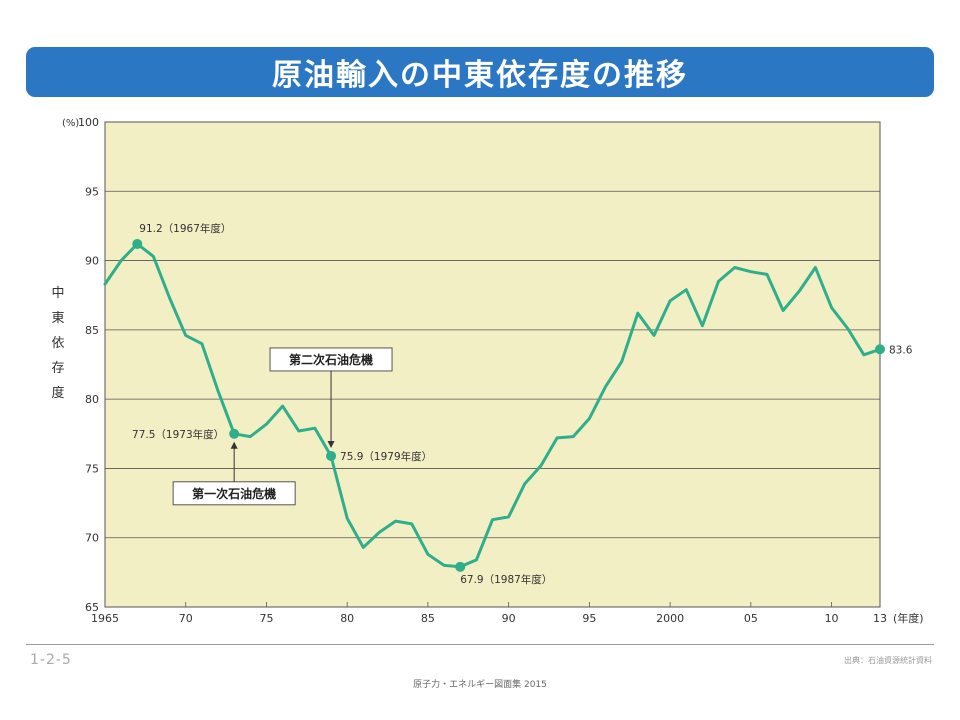  What do you see at coordinates (428, 618) in the screenshot?
I see `x-tick-label: 85` at bounding box center [428, 618].